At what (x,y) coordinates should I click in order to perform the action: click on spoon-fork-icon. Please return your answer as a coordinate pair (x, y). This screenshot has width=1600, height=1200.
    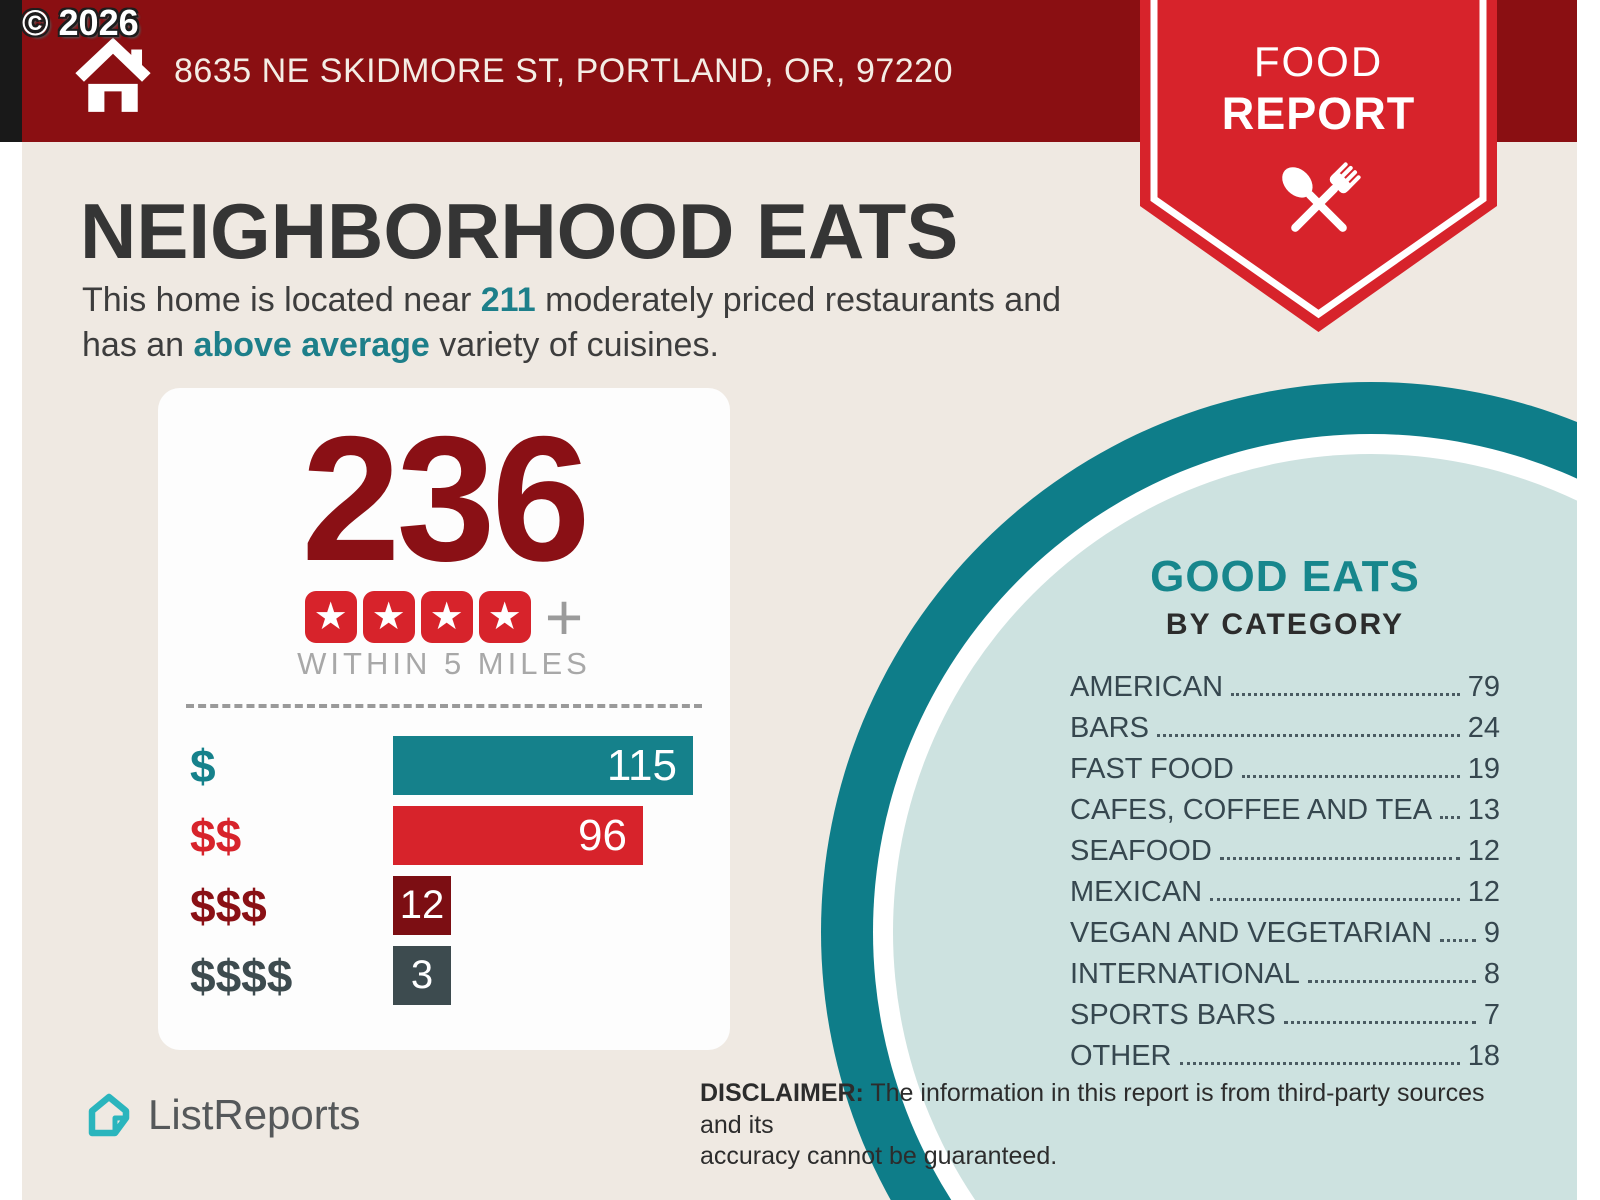
    Looking at the image, I should click on (1321, 197).